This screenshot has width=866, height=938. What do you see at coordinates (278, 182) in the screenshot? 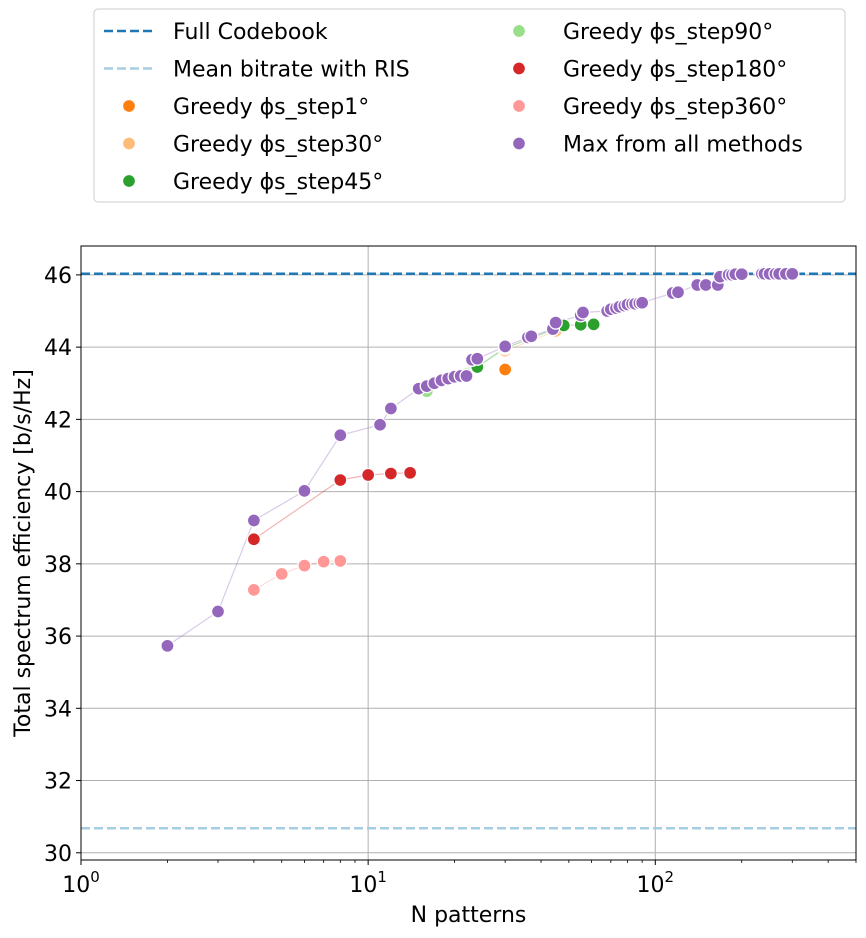
I see `legend-label: Greedy ϕs_step45°` at bounding box center [278, 182].